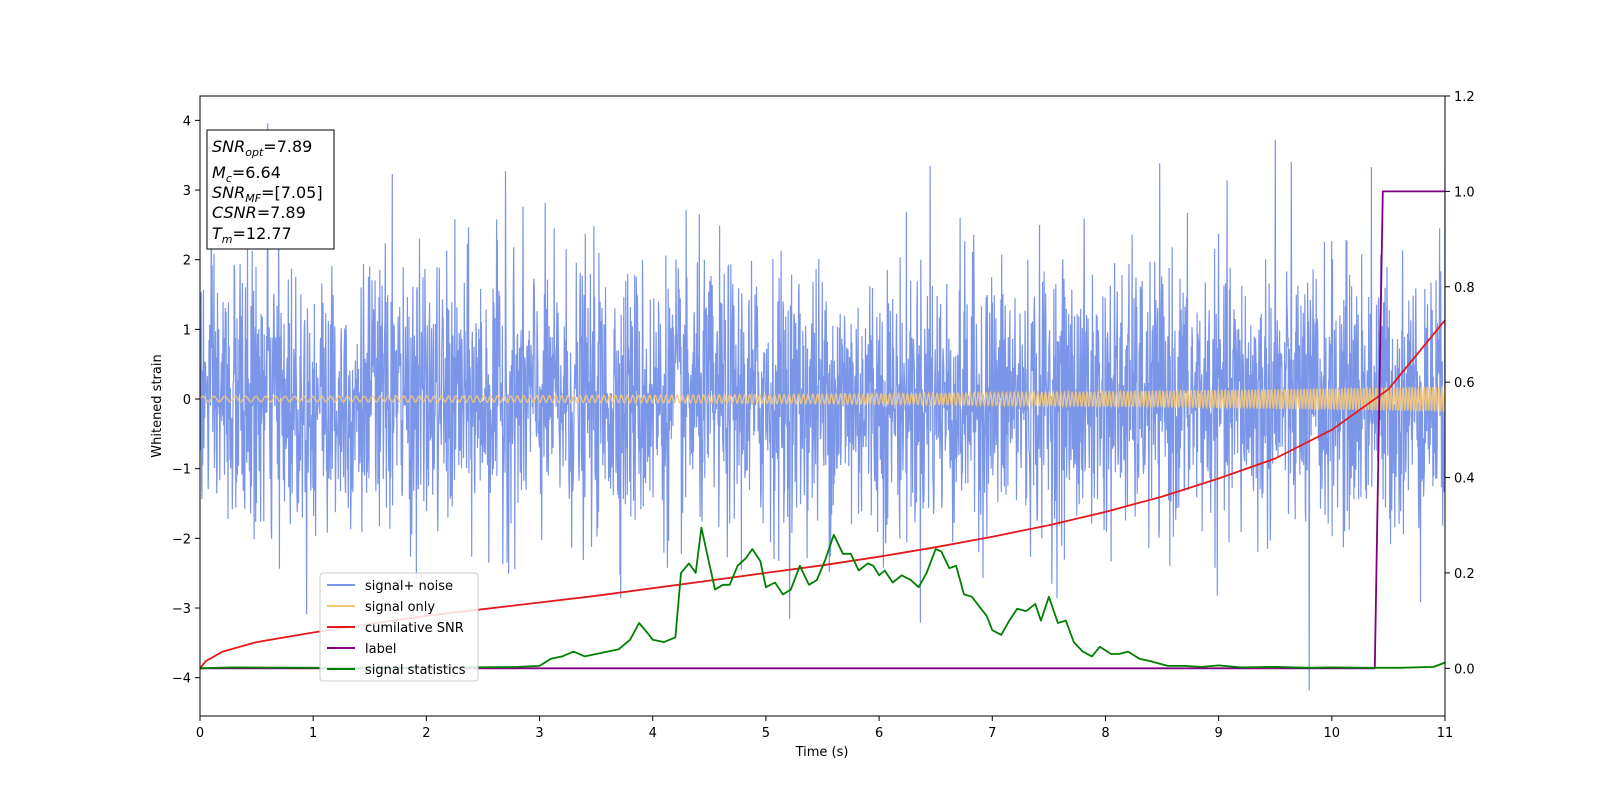  Describe the element at coordinates (380, 649) in the screenshot. I see `legend-label-label: label` at that location.